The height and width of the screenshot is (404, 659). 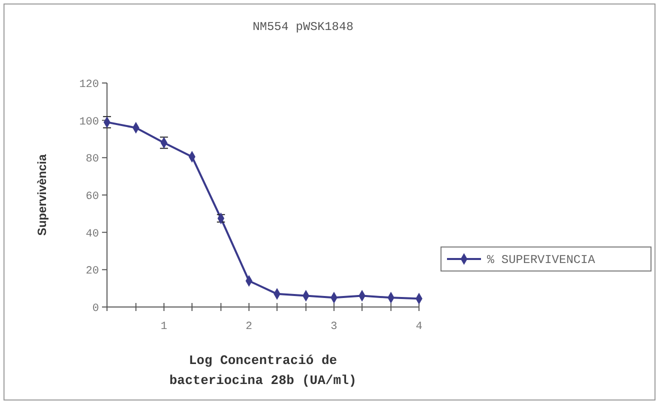 I want to click on chart-title: NM554 pWSK1848, so click(x=303, y=27).